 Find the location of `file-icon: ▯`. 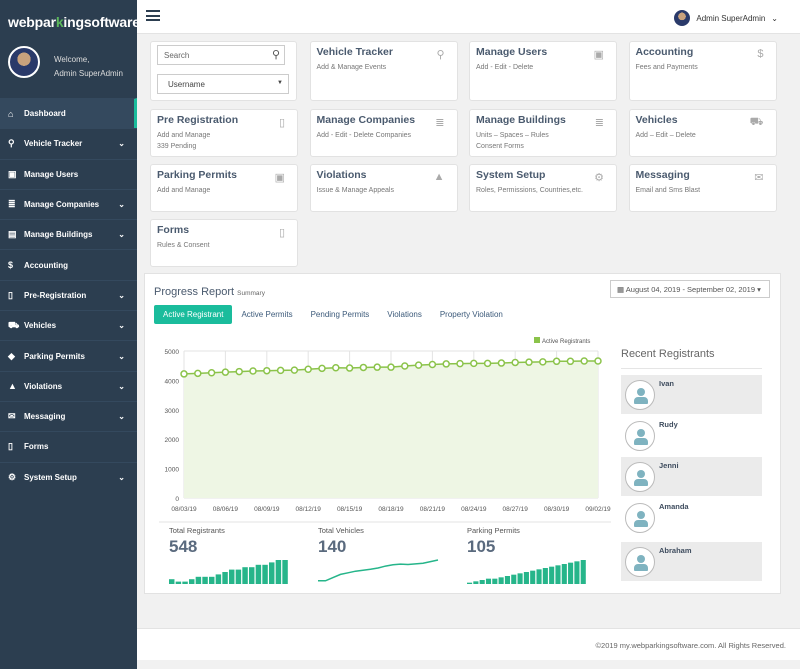

file-icon: ▯ is located at coordinates (281, 233).